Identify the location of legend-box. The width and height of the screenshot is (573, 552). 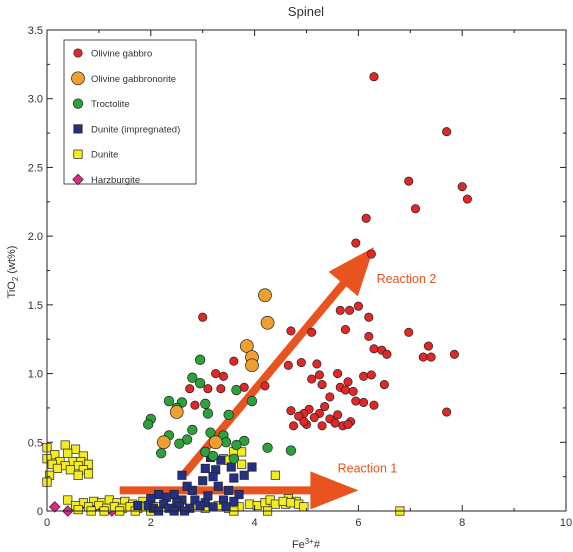
(130, 112).